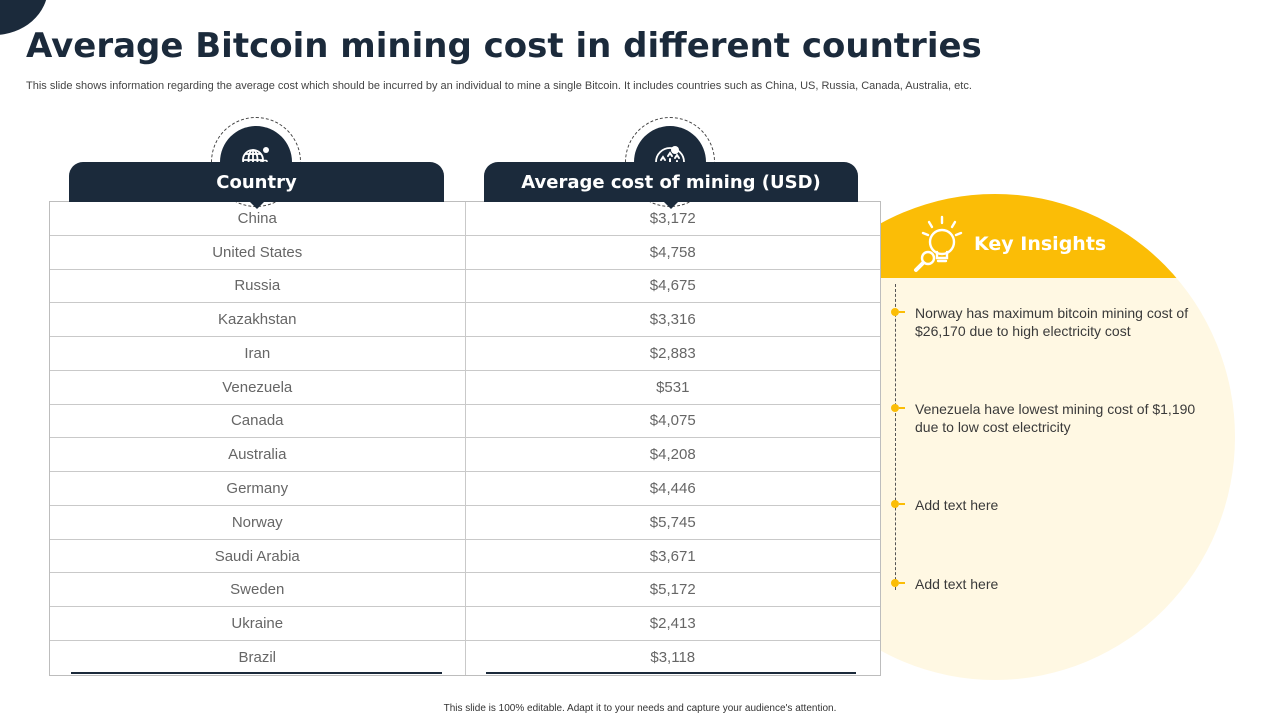 Image resolution: width=1280 pixels, height=720 pixels. I want to click on table-row: Ukraine $2,413, so click(465, 624).